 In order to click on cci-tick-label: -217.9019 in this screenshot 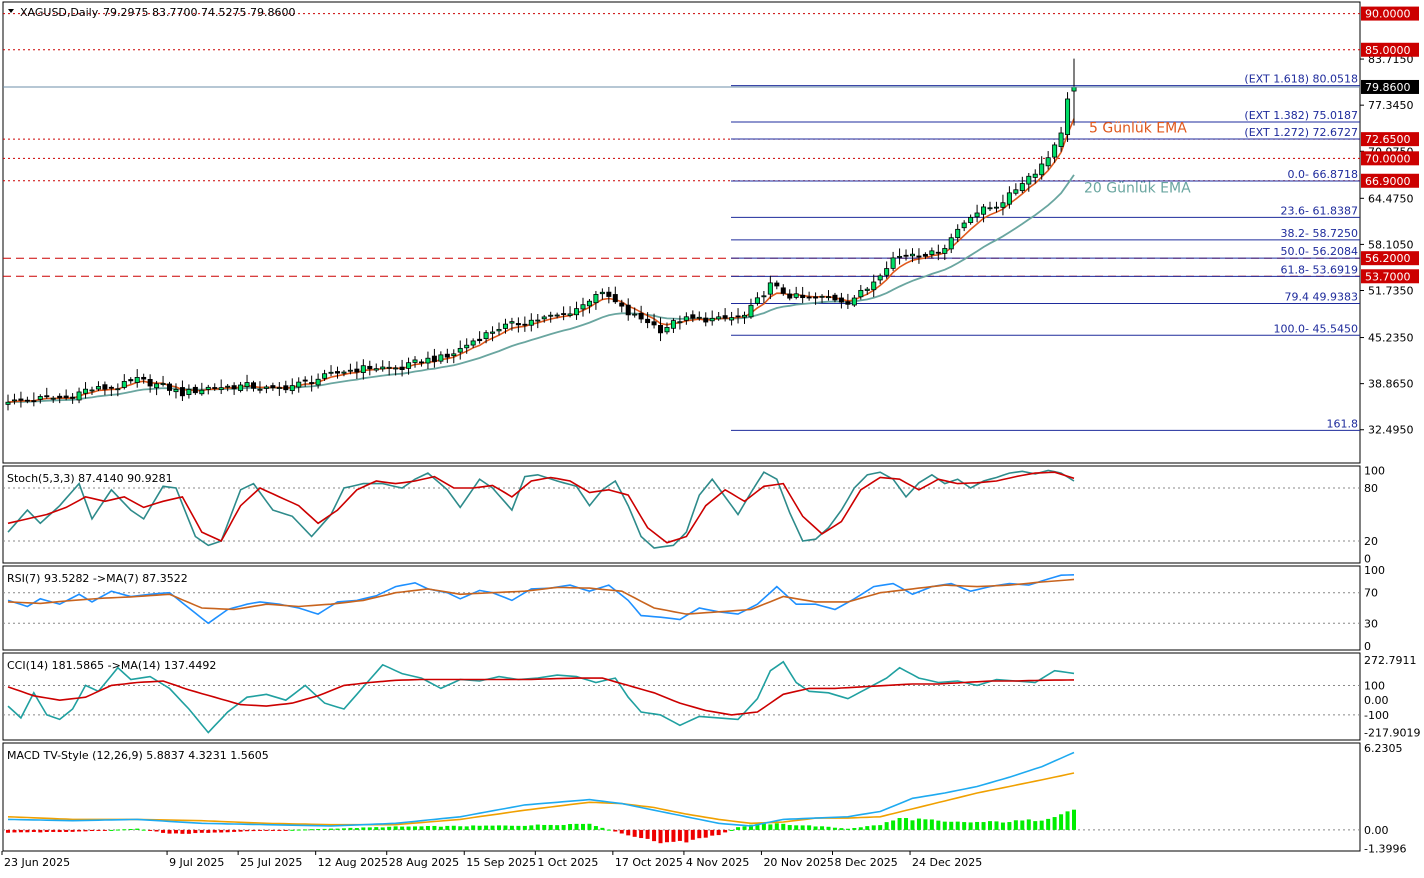, I will do `click(1392, 732)`.